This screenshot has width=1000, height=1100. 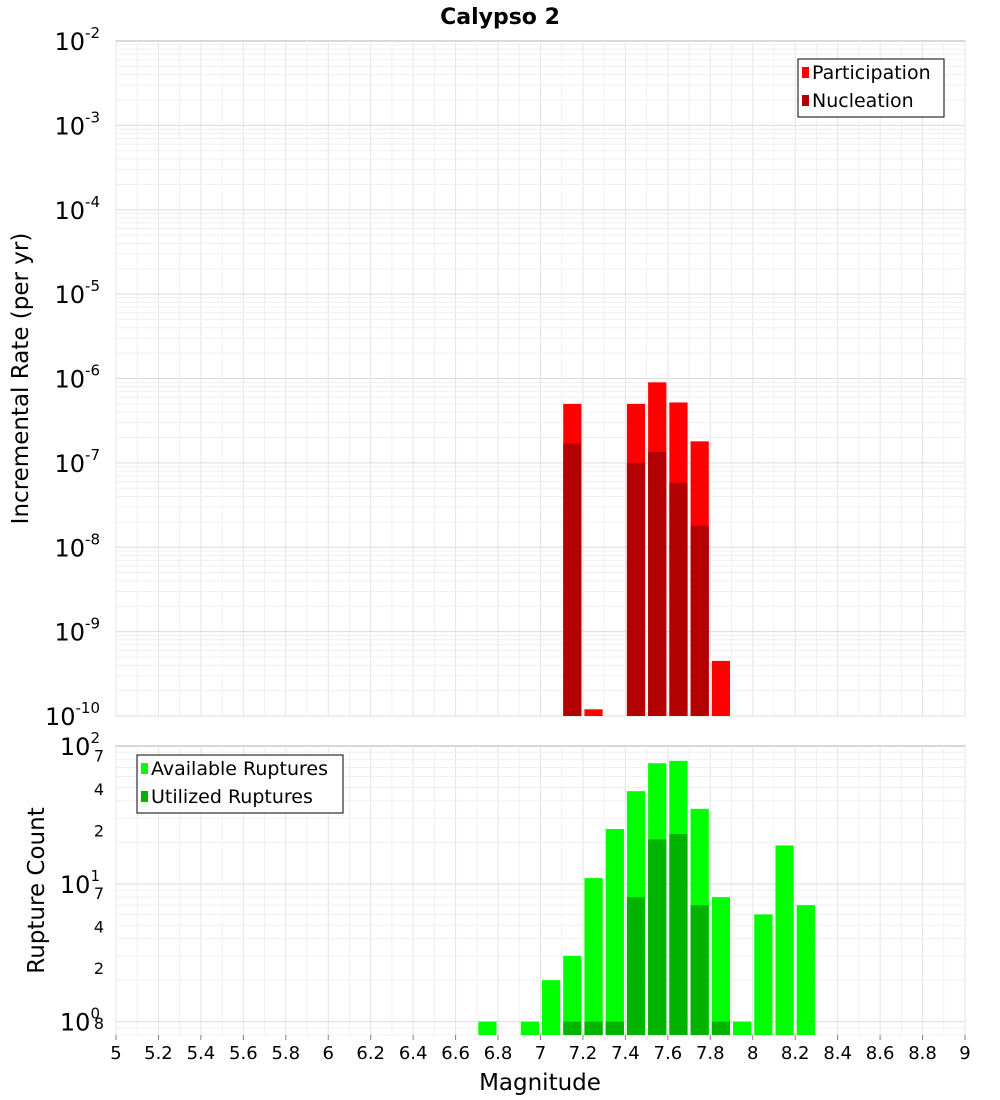 What do you see at coordinates (77, 40) in the screenshot?
I see `y-tick-label: 10⁻²` at bounding box center [77, 40].